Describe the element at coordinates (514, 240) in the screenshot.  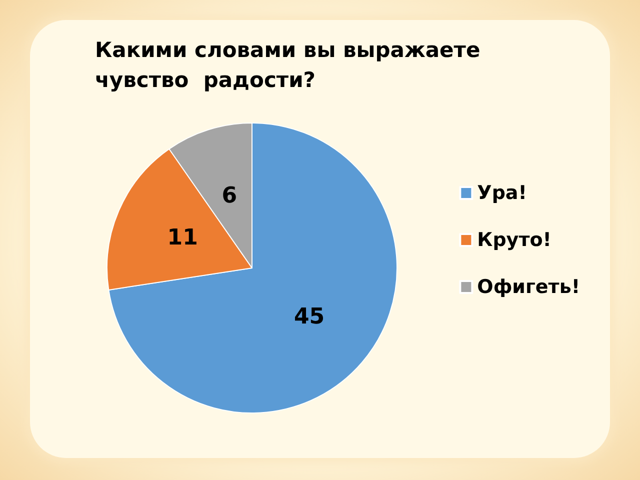
I see `legend-label: Круто!` at that location.